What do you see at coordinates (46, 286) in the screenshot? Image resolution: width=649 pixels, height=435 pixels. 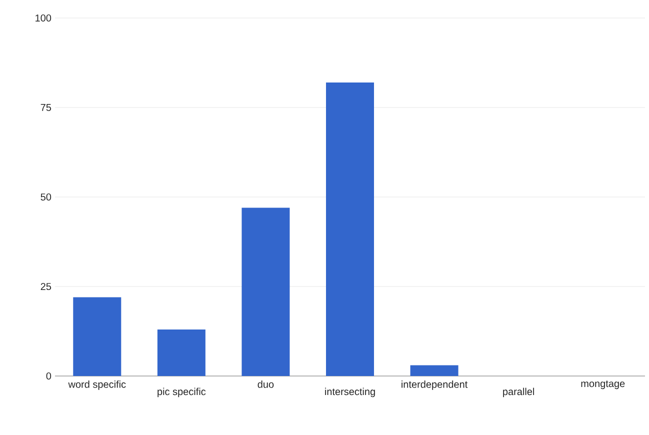 I see `y-tick-label: 25` at bounding box center [46, 286].